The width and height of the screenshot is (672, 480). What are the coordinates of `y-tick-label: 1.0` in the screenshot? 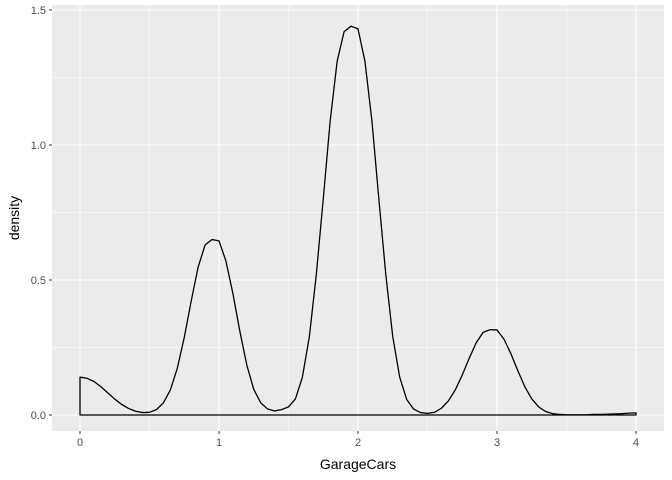 It's located at (38, 146).